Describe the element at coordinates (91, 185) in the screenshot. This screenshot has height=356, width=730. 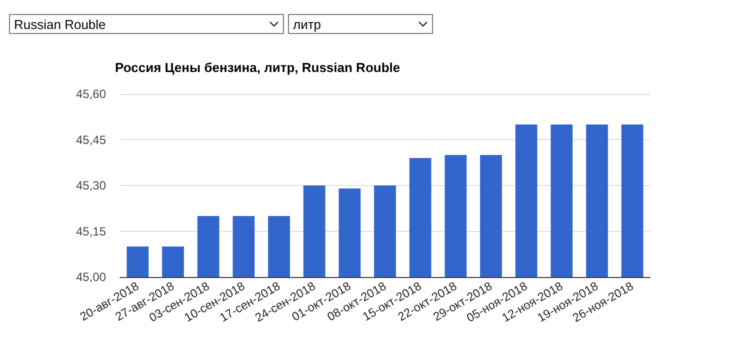
I see `y-tick-label: 45,30` at that location.